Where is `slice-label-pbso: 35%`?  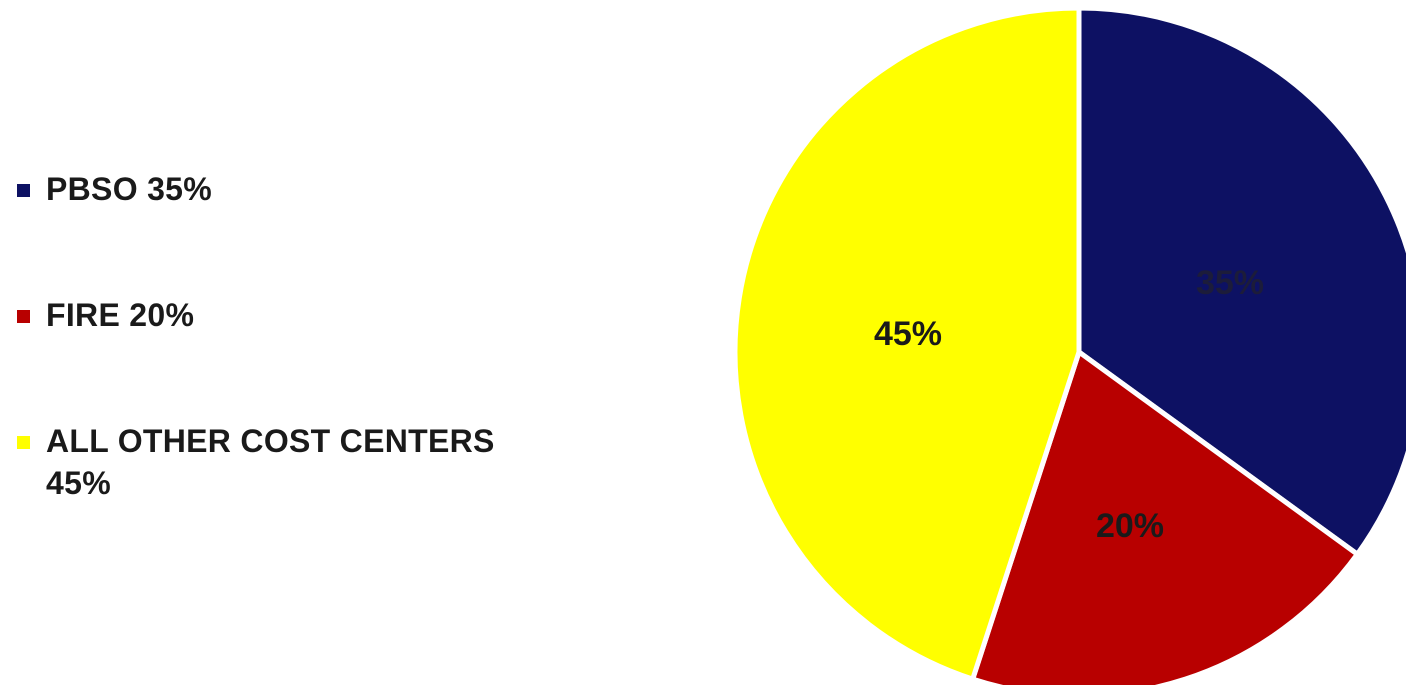
slice-label-pbso: 35% is located at coordinates (1230, 283).